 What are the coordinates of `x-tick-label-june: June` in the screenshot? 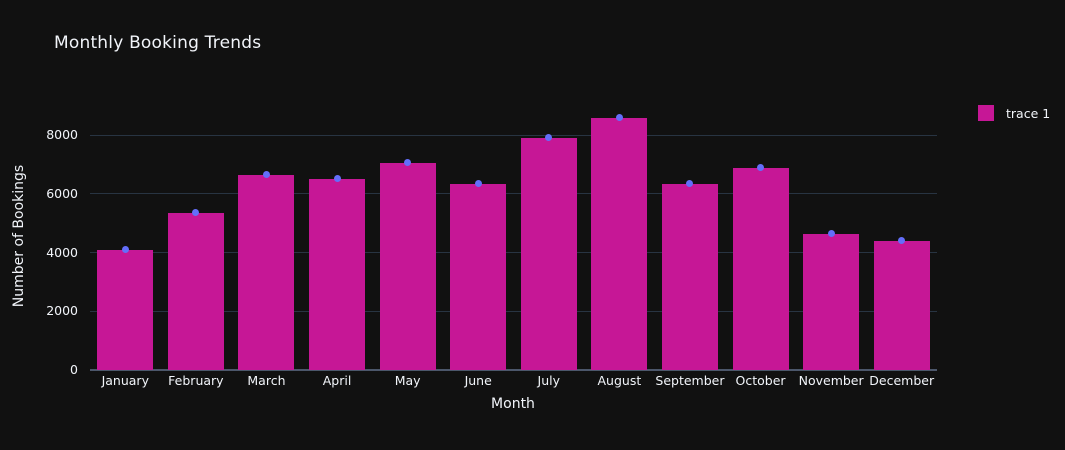 It's located at (478, 380).